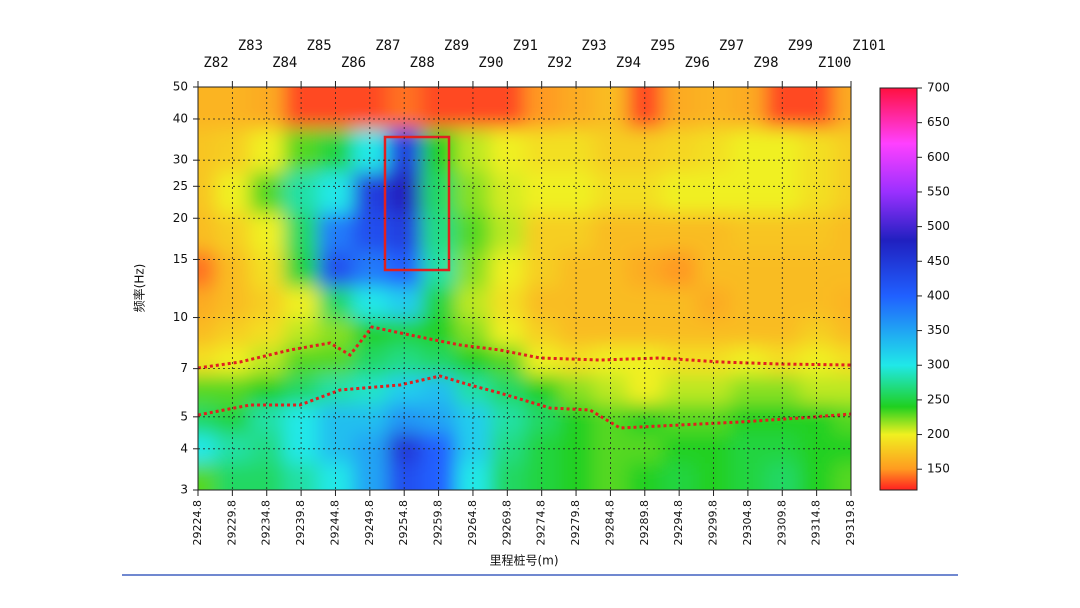 The height and width of the screenshot is (608, 1080). What do you see at coordinates (300, 523) in the screenshot?
I see `x-tick-label: 29239.8` at bounding box center [300, 523].